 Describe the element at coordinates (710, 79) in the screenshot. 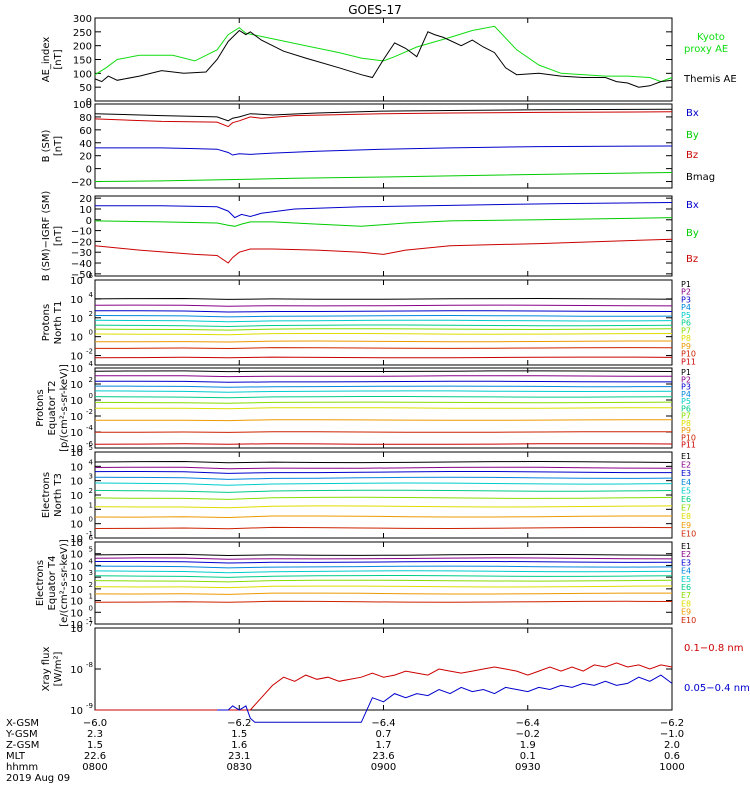

I see `legend-label-themis-ae: Themis AE` at that location.